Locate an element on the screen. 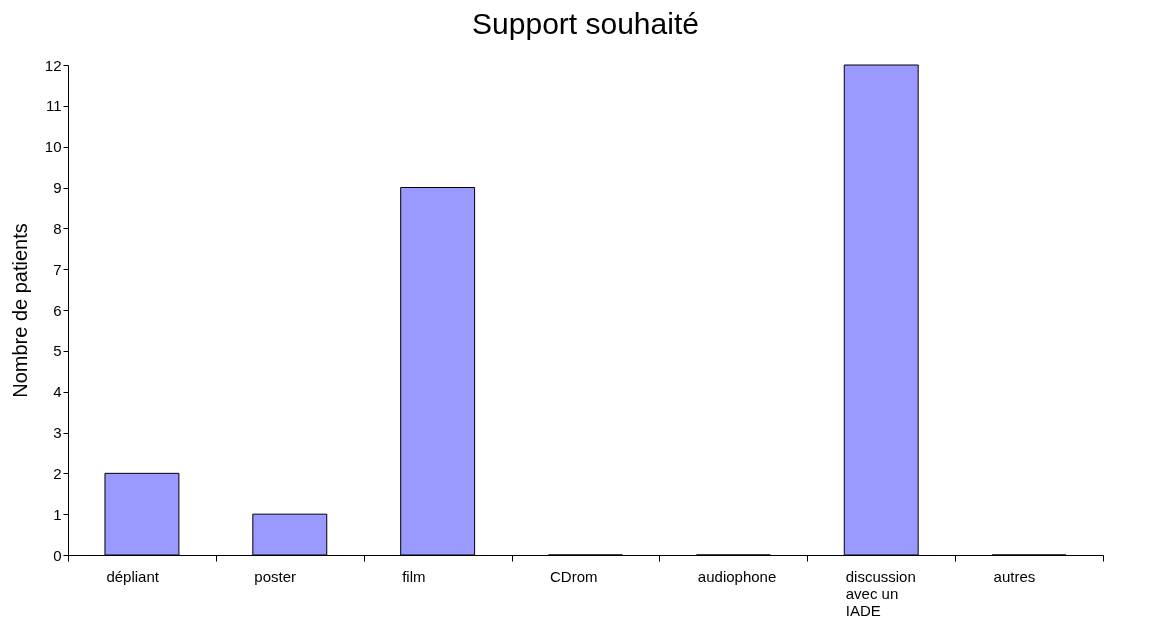 The height and width of the screenshot is (631, 1160). y-tick-label: 6 is located at coordinates (57, 310).